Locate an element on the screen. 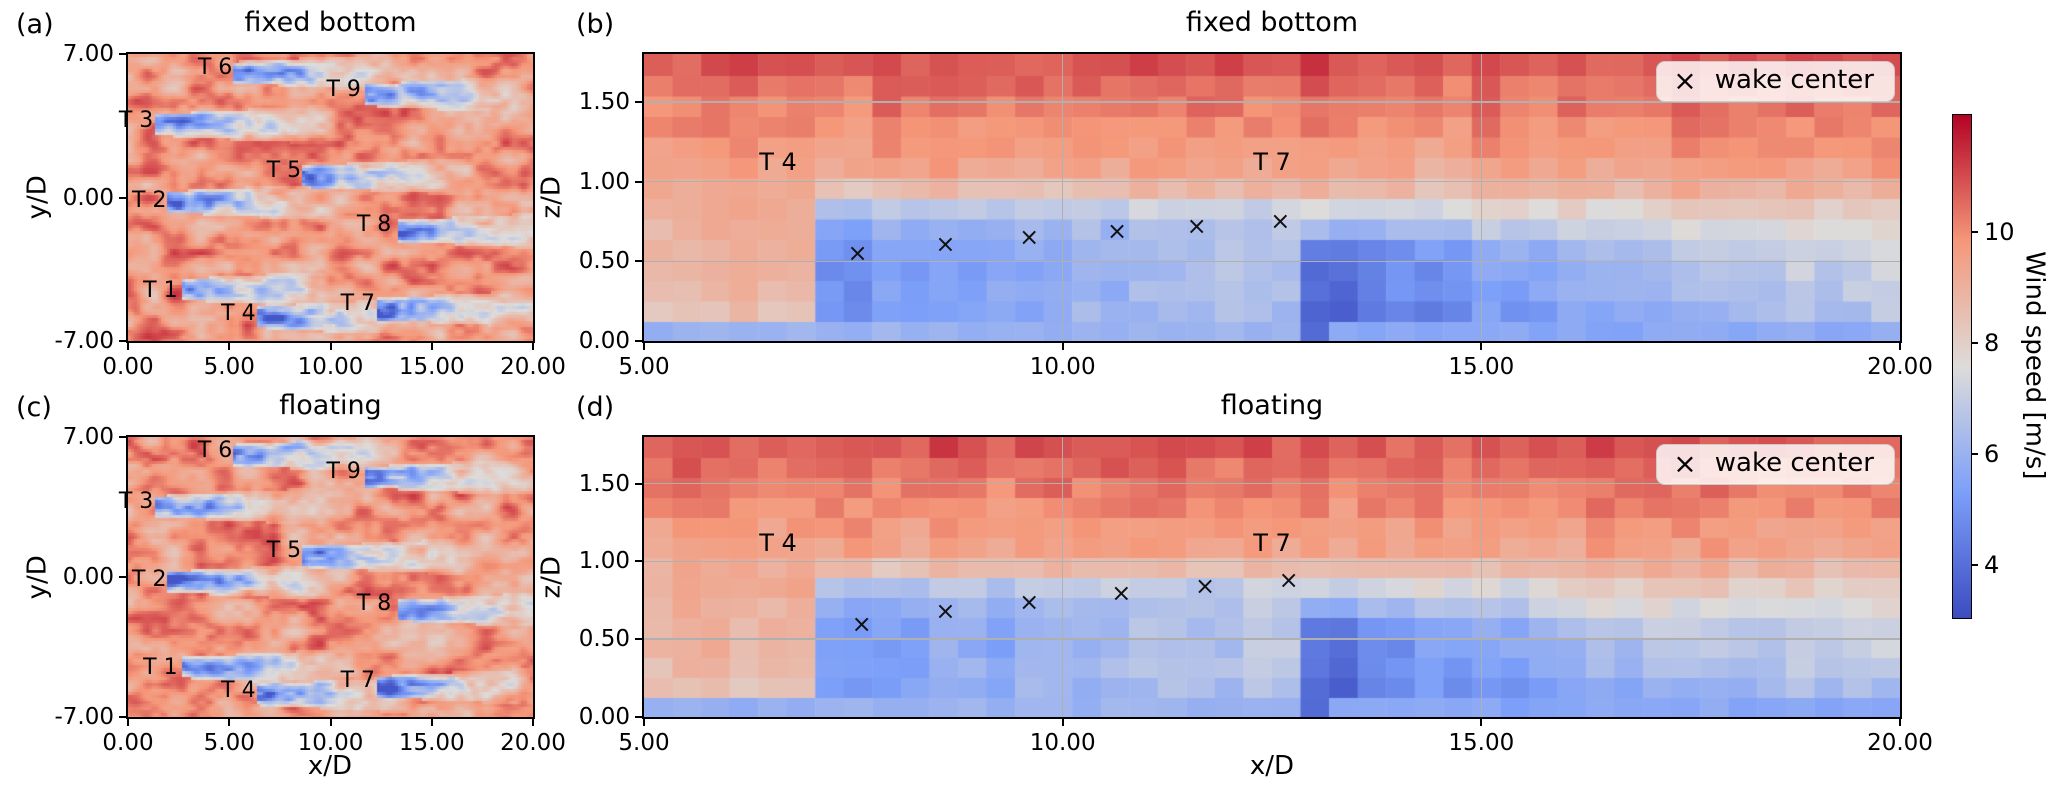 This screenshot has width=2067, height=808. y-tick-label: 7.00 is located at coordinates (88, 54).